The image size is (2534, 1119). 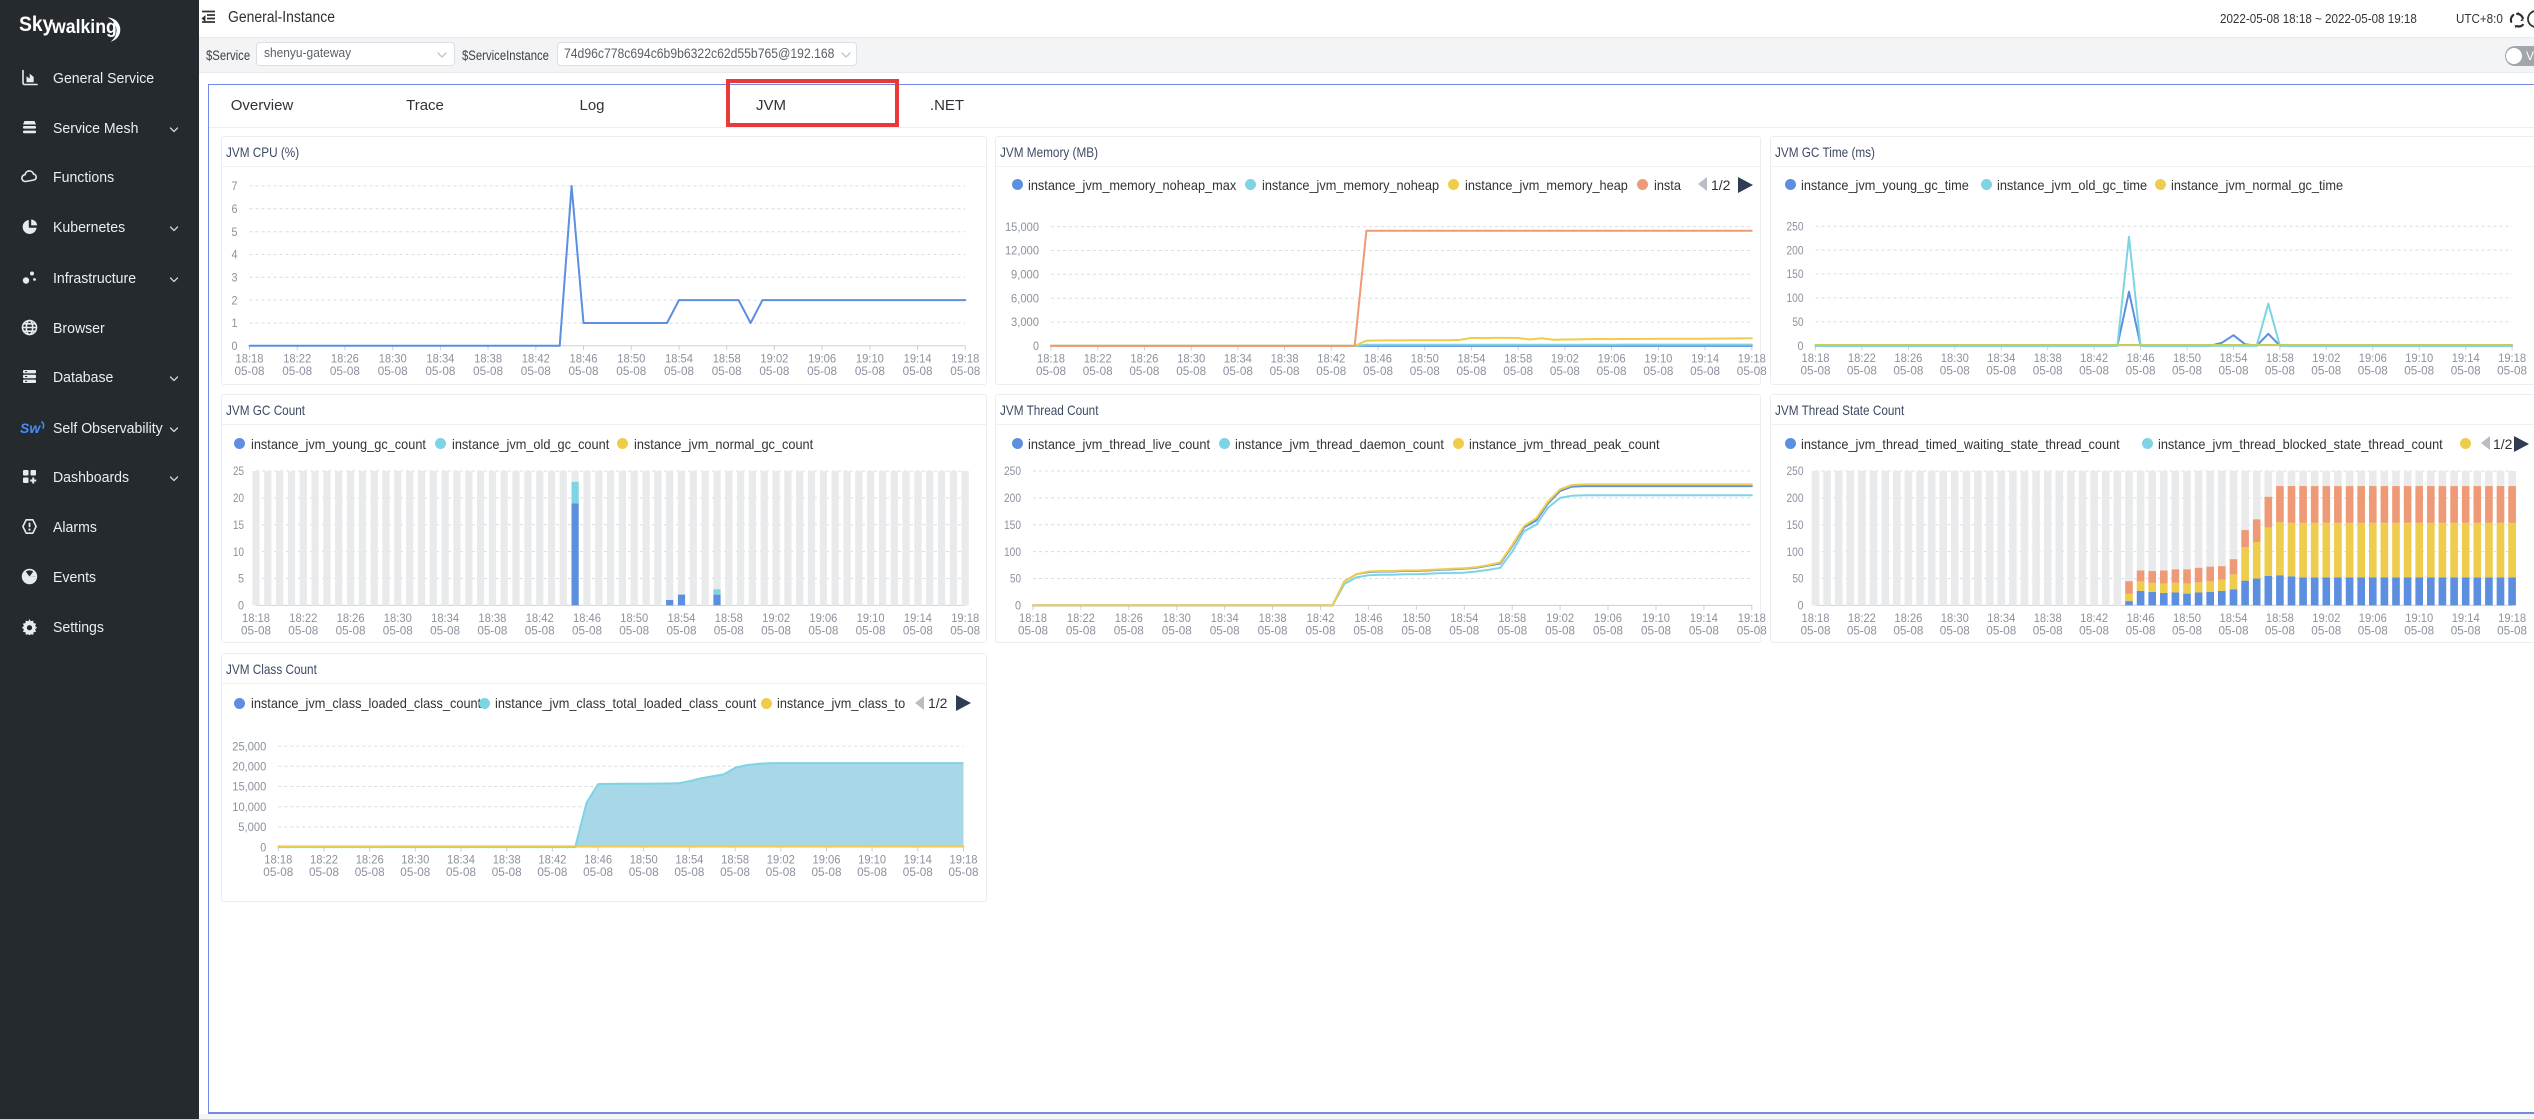 What do you see at coordinates (238, 525) in the screenshot?
I see `svg-text: 15` at bounding box center [238, 525].